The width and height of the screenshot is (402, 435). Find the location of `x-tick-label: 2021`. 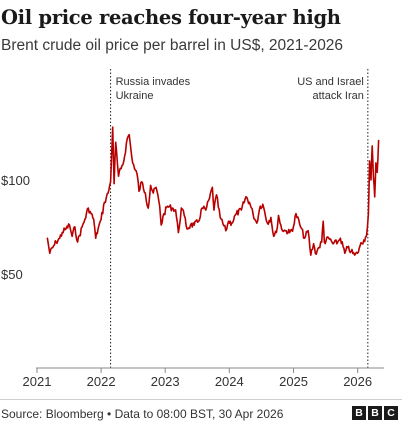

x-tick-label: 2021 is located at coordinates (37, 381).